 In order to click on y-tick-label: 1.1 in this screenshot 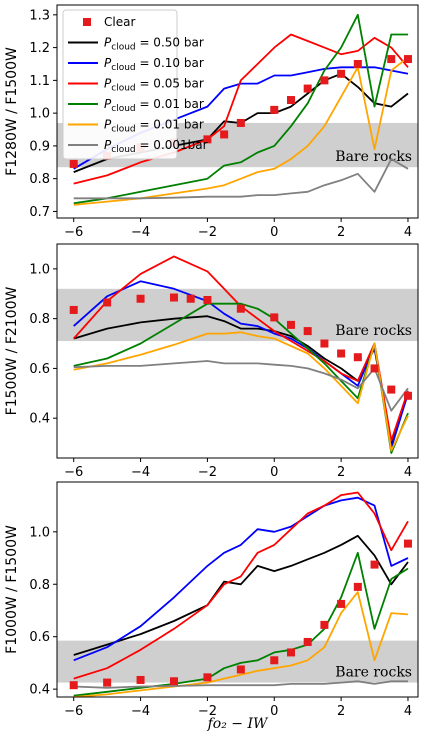, I will do `click(39, 81)`.